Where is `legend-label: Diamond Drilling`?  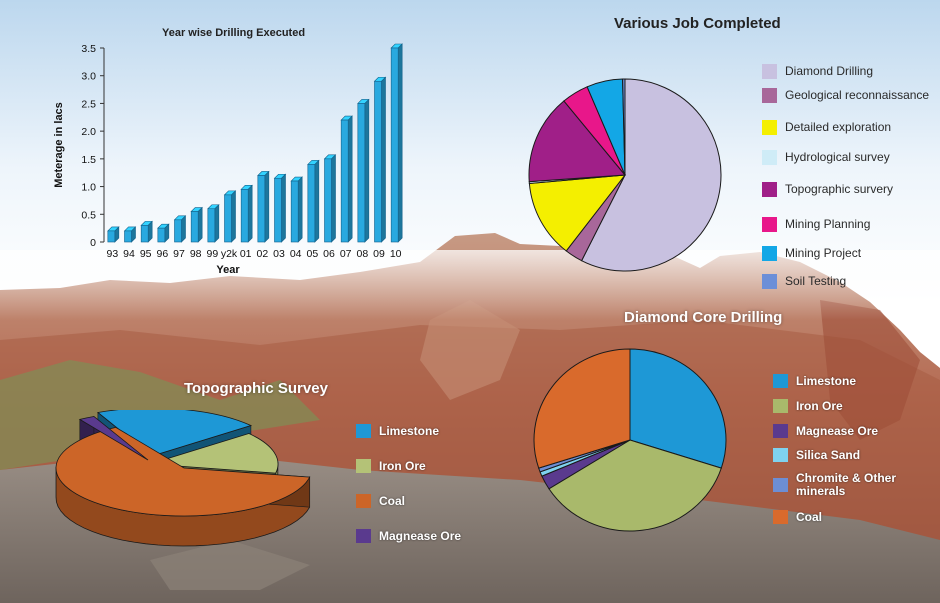 legend-label: Diamond Drilling is located at coordinates (829, 71).